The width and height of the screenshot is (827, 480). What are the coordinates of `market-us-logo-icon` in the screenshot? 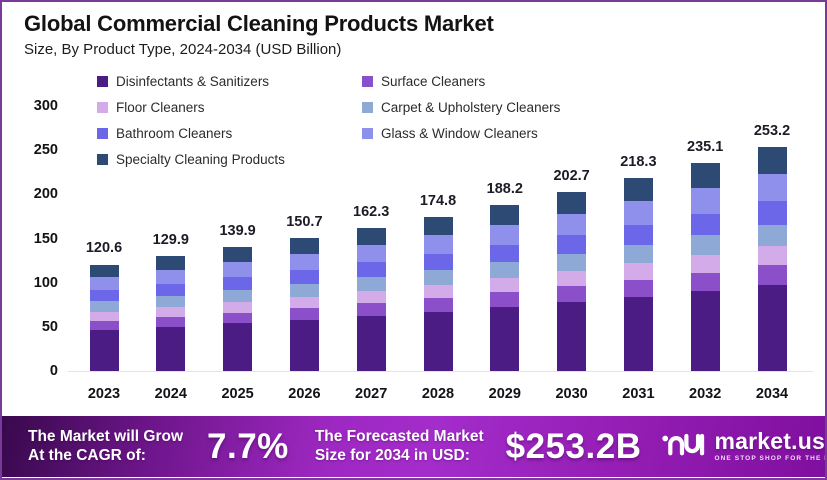 It's located at (683, 446).